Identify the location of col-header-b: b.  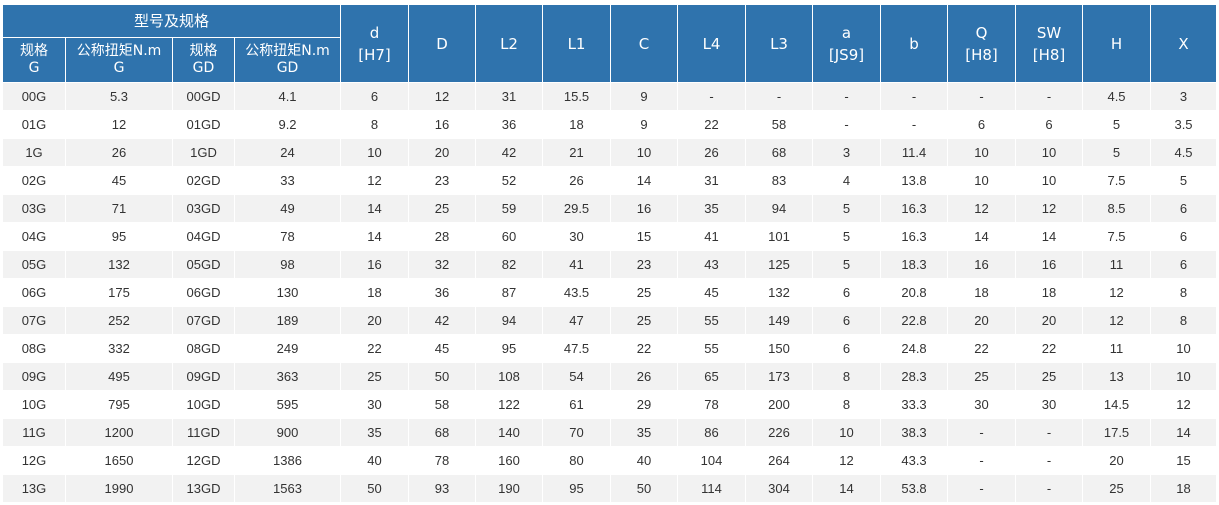
(914, 43).